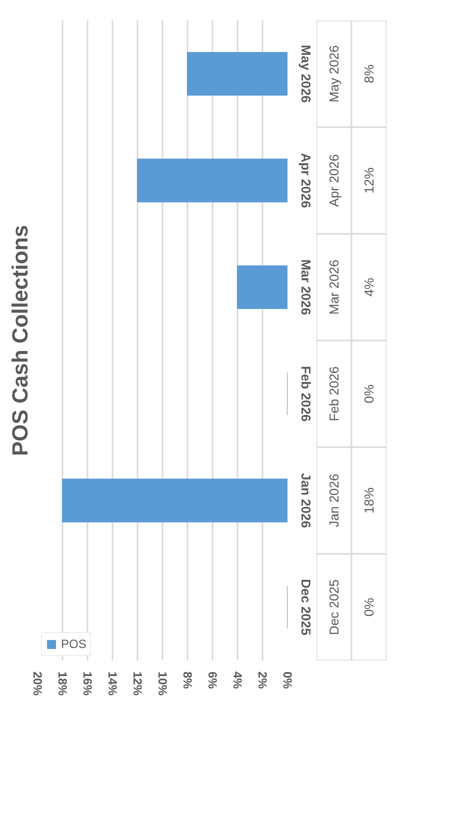  I want to click on x-tick-label: 10%, so click(163, 684).